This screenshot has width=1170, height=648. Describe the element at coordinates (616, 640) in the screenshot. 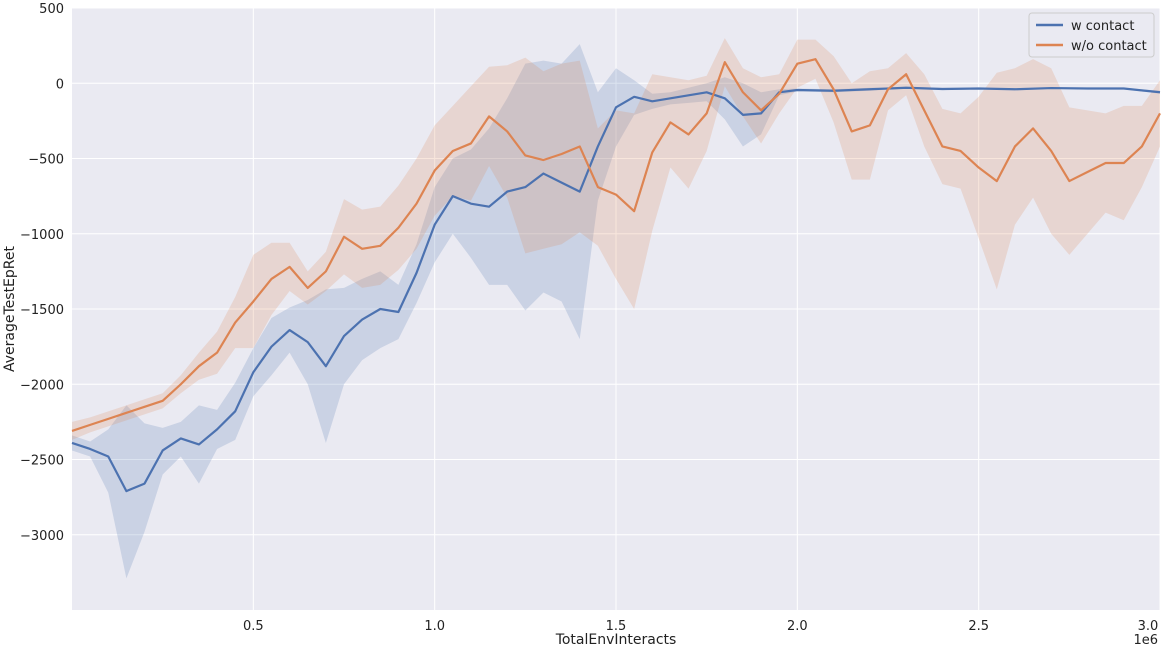

I see `x-axis-label: TotalEnvInteracts` at that location.